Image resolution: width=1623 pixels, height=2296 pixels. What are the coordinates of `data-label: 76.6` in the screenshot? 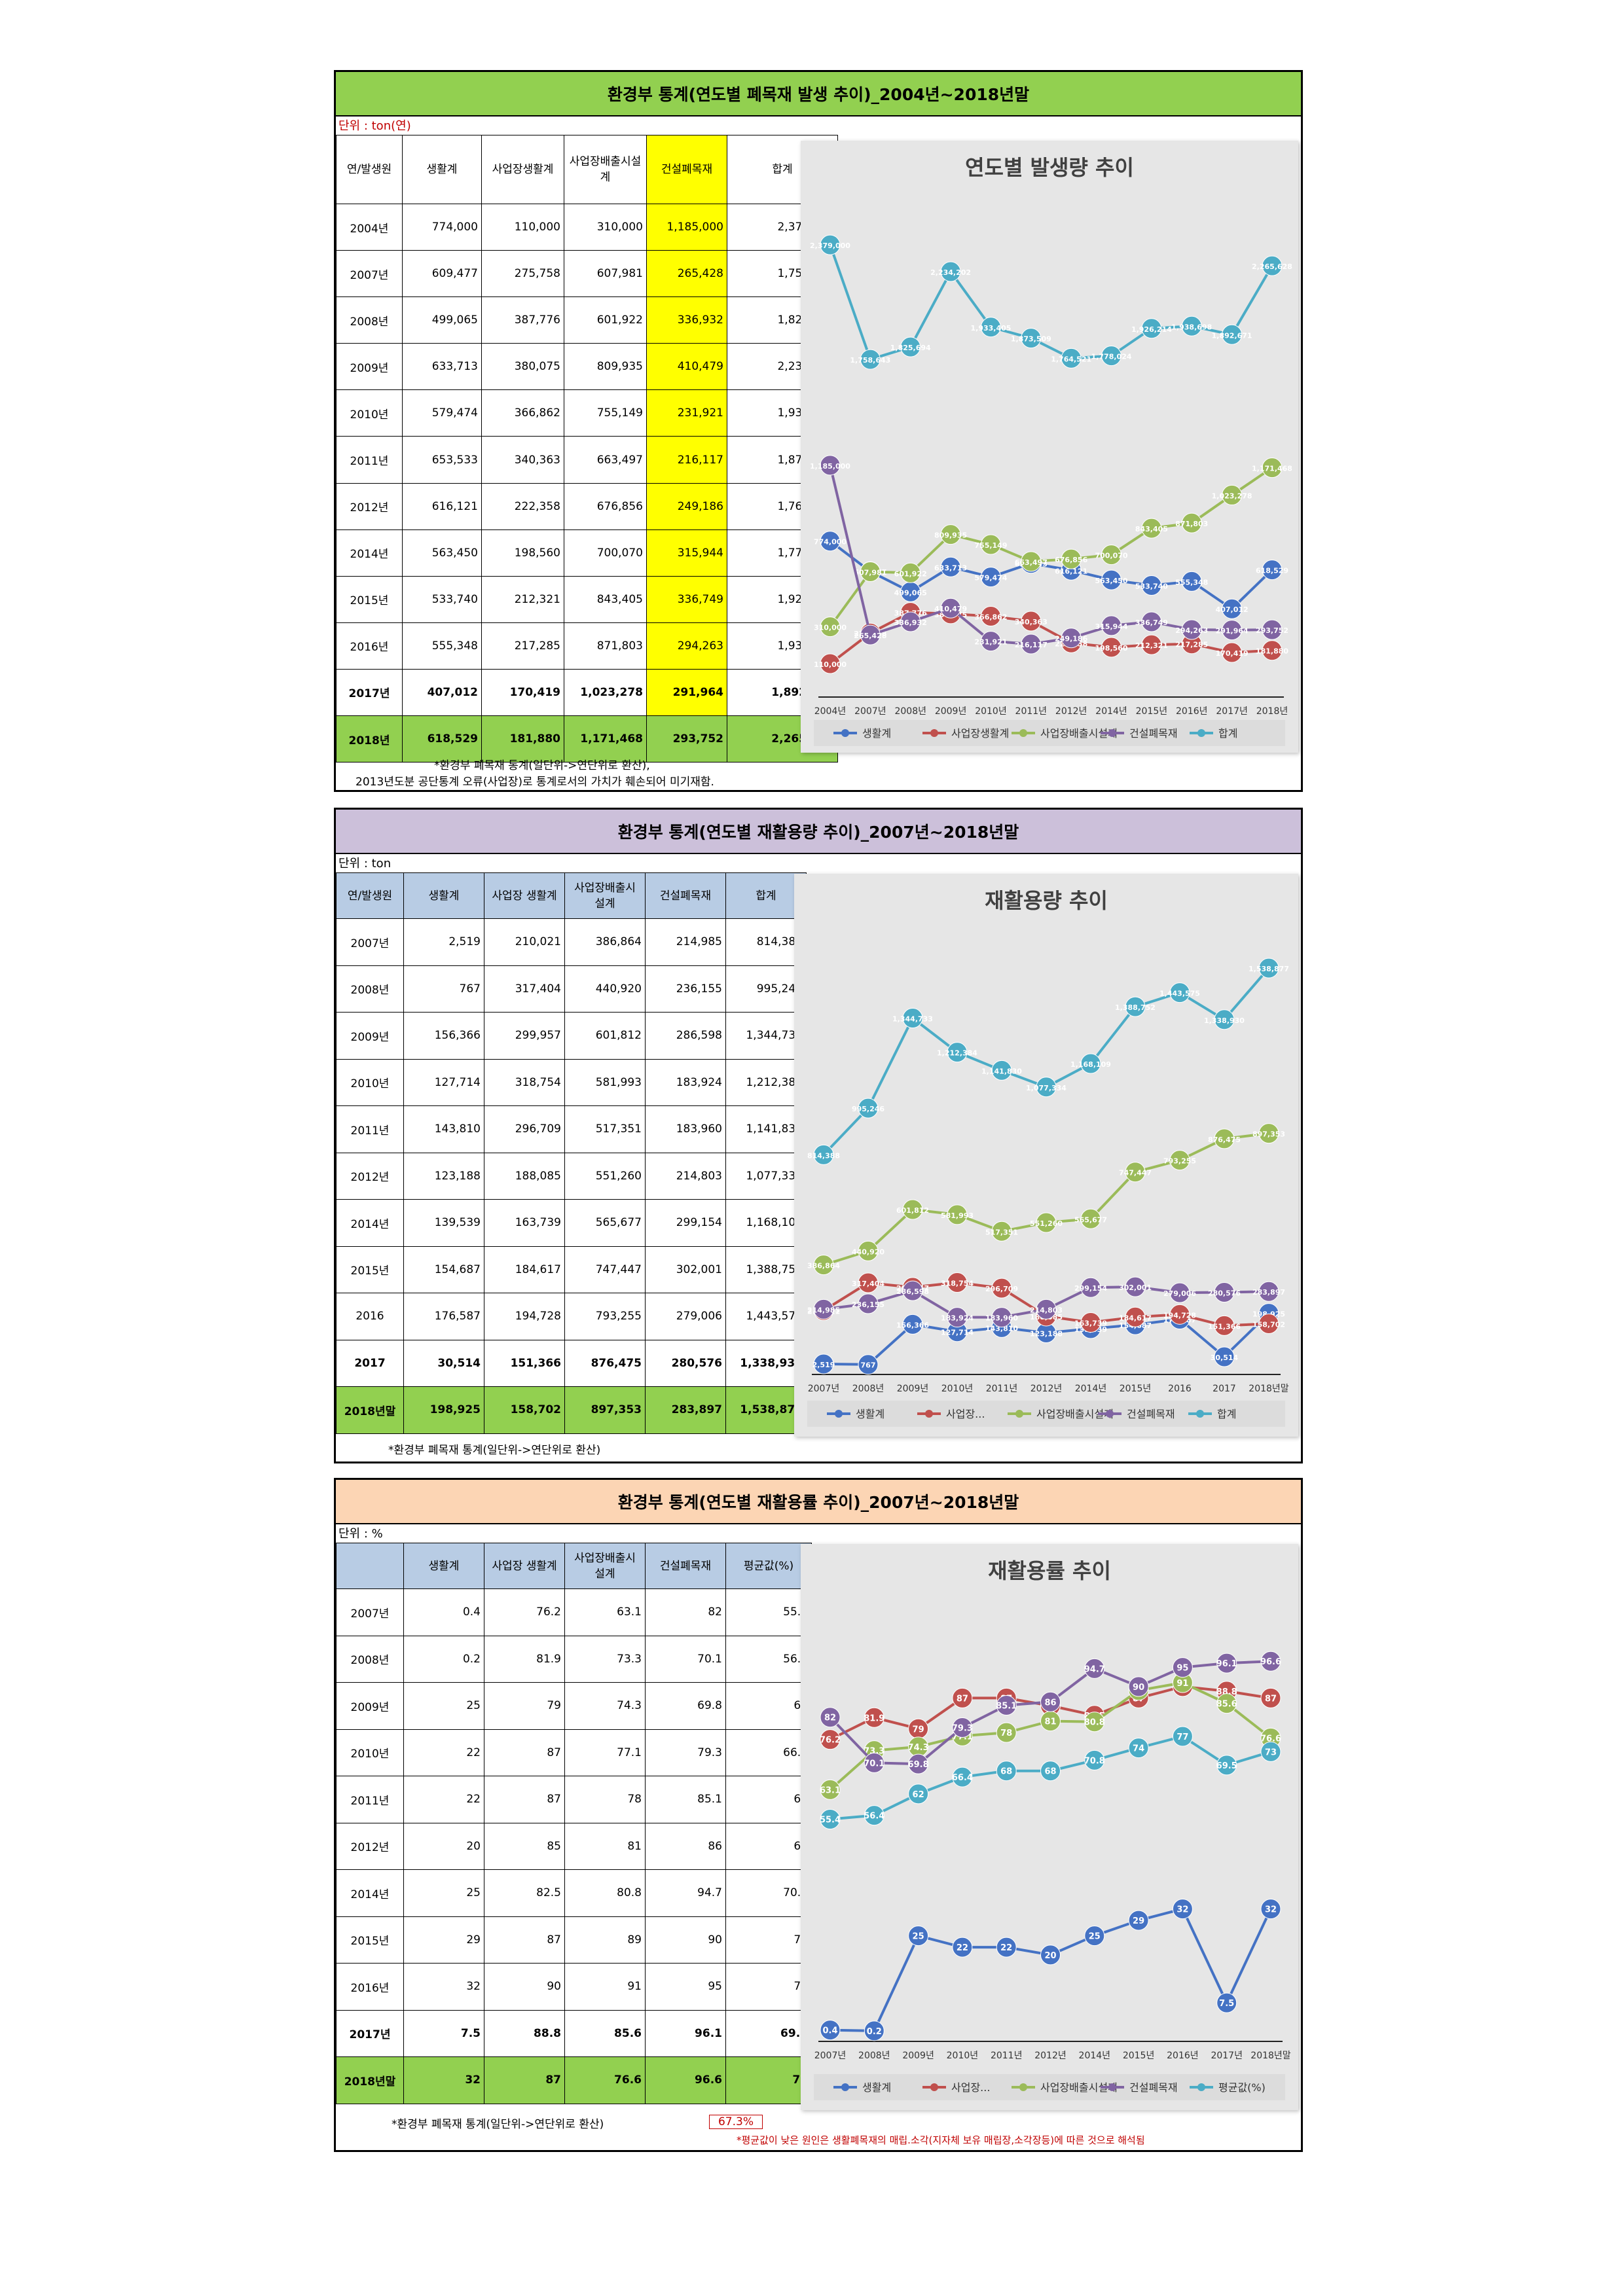 It's located at (1270, 1739).